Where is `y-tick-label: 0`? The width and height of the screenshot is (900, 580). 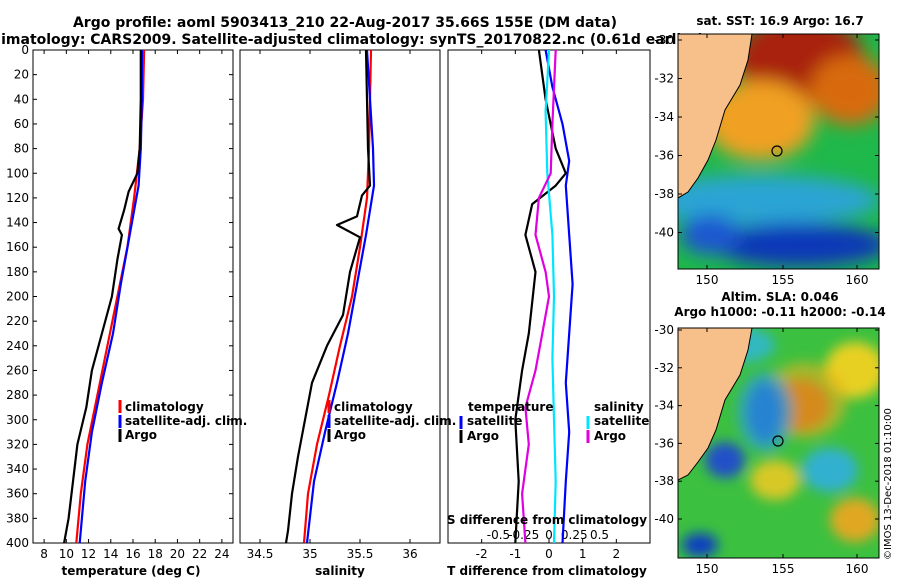
y-tick-label: 0 is located at coordinates (25, 50).